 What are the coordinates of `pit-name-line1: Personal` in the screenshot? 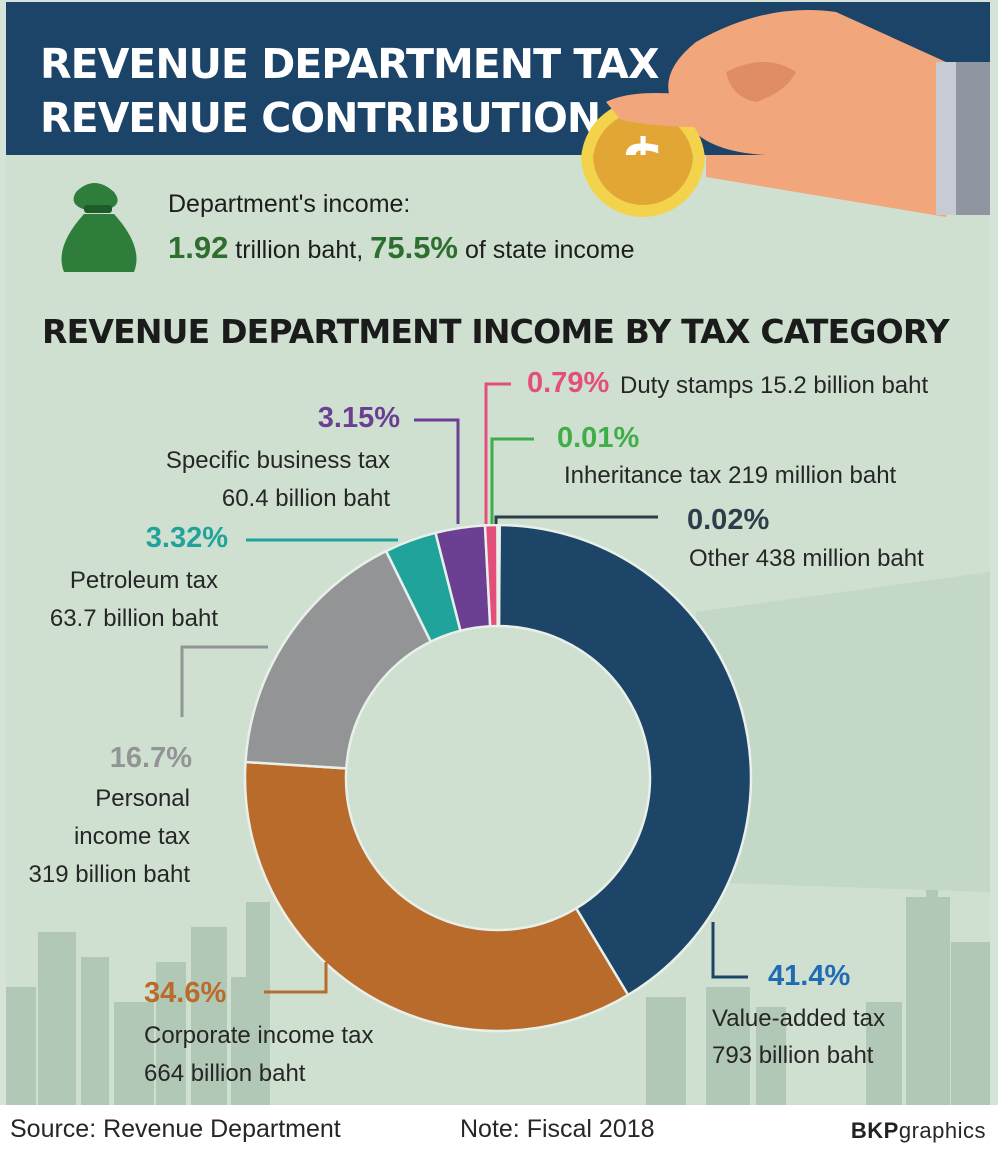 It's located at (142, 798).